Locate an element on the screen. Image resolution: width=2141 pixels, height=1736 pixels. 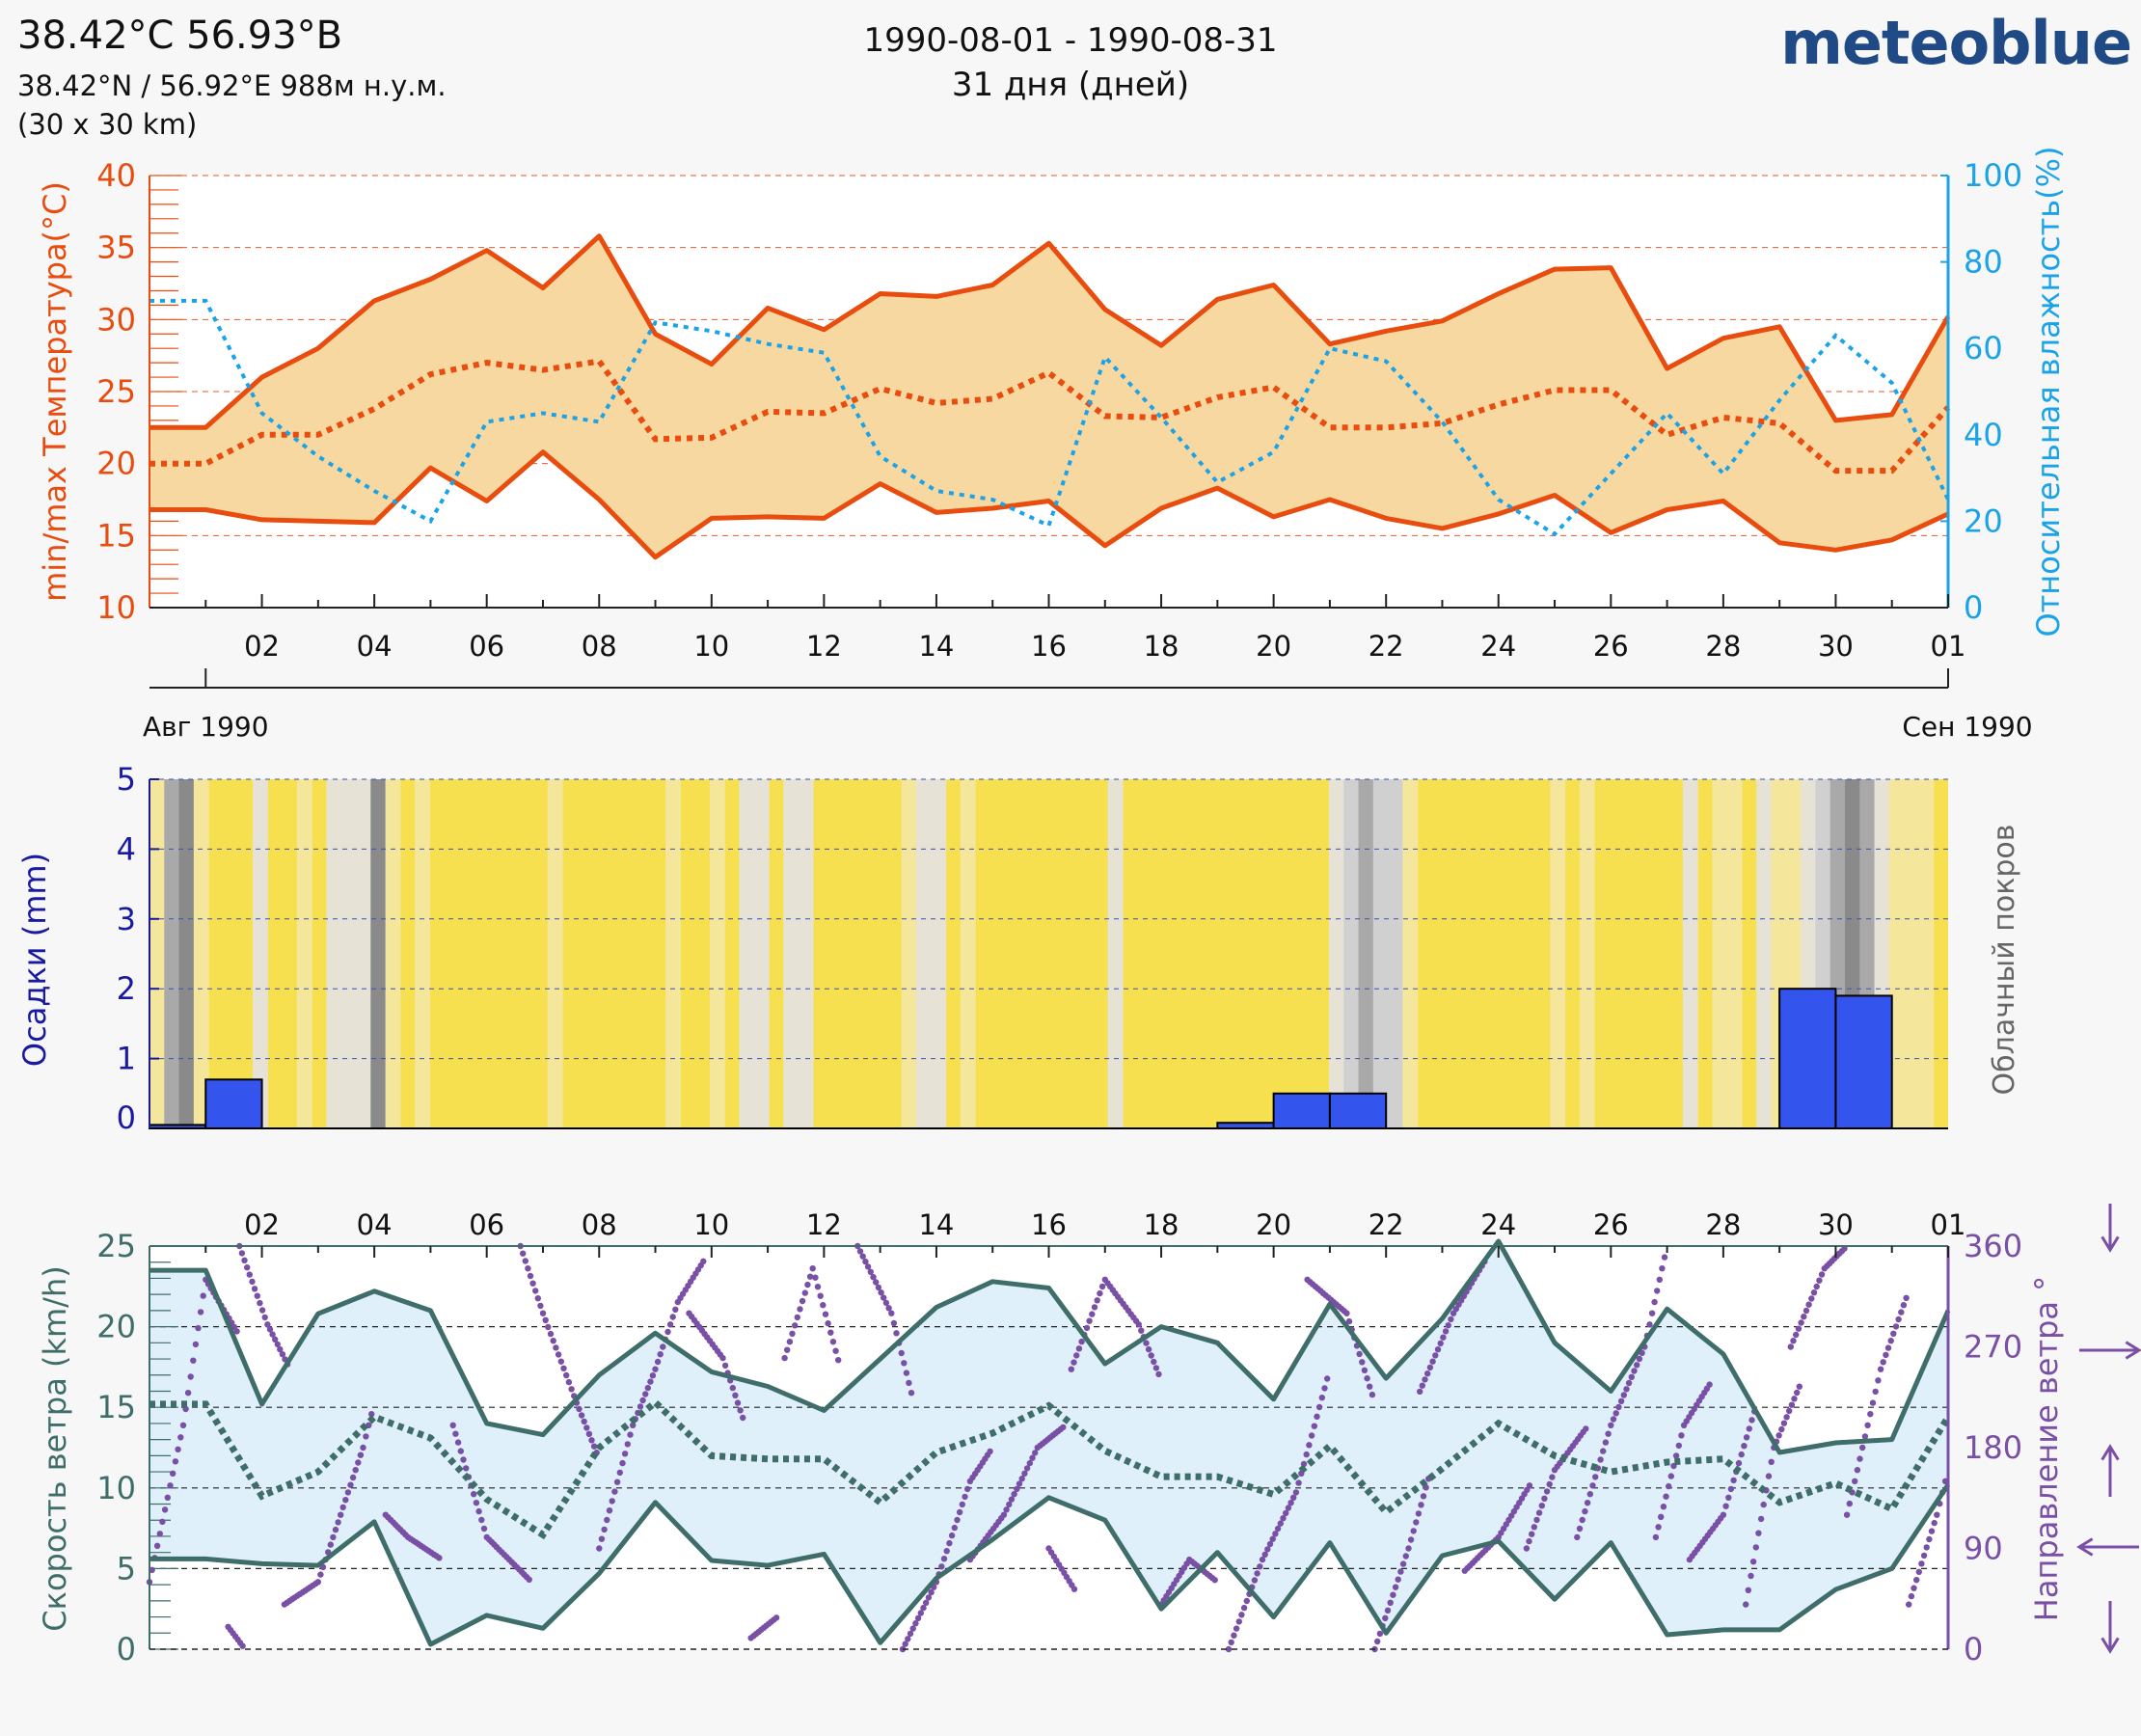
temperature-x-tick-label: 06 is located at coordinates (486, 646).